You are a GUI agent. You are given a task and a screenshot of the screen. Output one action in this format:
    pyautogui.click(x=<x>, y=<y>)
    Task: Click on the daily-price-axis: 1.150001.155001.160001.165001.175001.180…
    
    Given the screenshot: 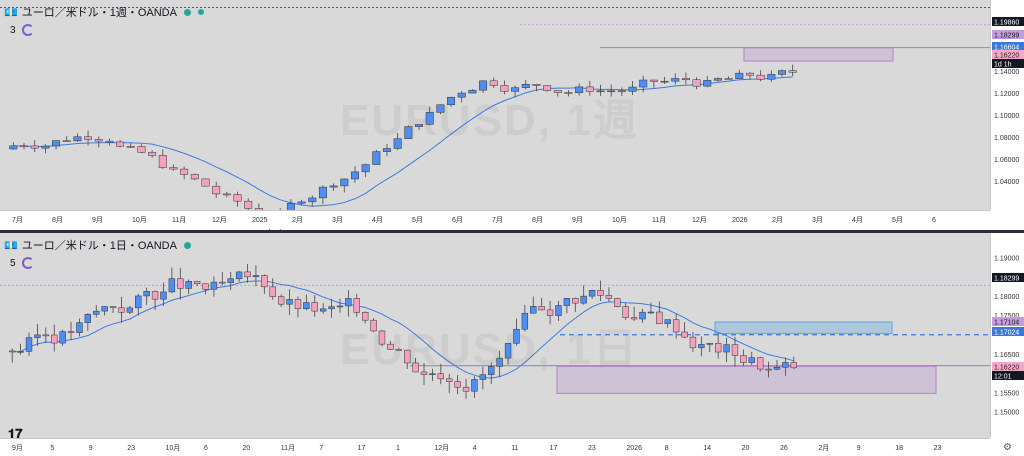 What is the action you would take?
    pyautogui.click(x=1007, y=335)
    